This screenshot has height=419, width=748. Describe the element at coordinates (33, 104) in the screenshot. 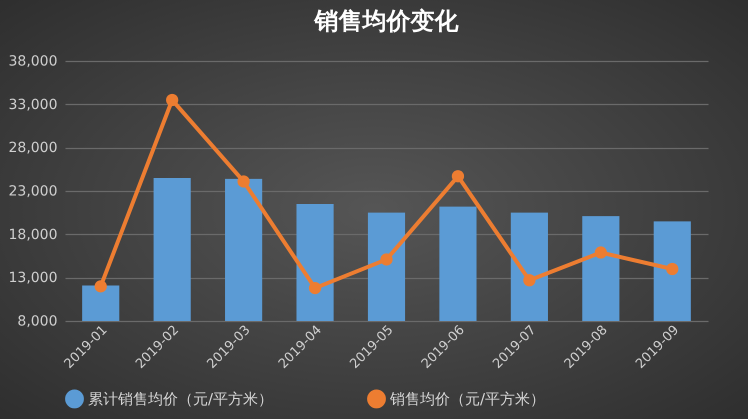

I see `y-tick-label: 33,000` at that location.